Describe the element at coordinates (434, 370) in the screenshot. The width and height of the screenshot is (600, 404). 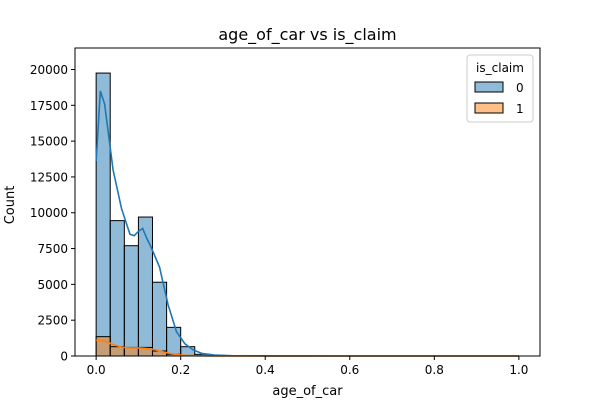
I see `x-tick-label: 0.8` at that location.